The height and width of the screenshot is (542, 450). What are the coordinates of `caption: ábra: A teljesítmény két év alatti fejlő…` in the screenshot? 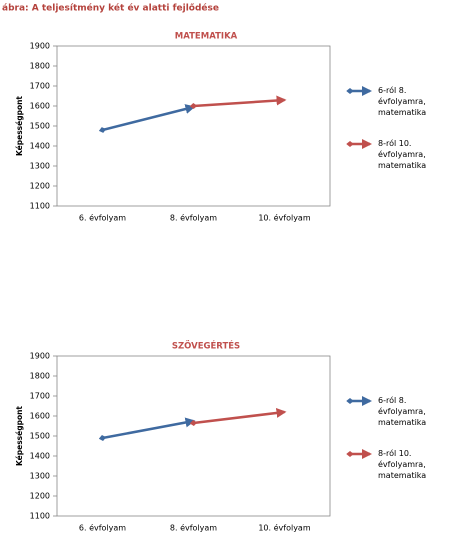 It's located at (110, 8).